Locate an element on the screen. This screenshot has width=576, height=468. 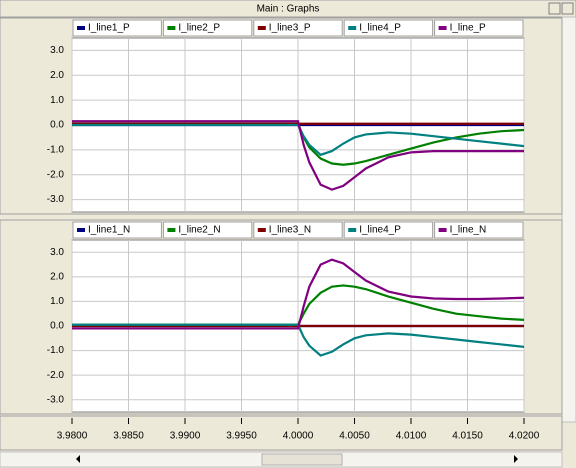
legend-label: I_line_P is located at coordinates (468, 28).